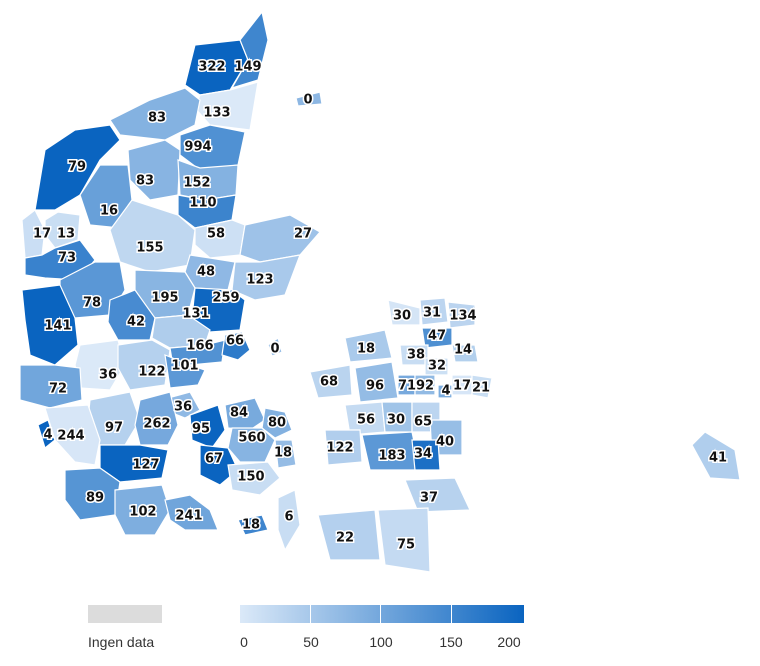 The height and width of the screenshot is (666, 760). I want to click on region-value-label: 48, so click(206, 272).